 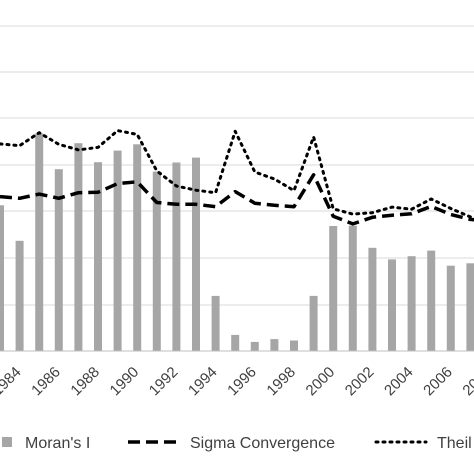 I want to click on bar-2000, so click(x=313, y=323).